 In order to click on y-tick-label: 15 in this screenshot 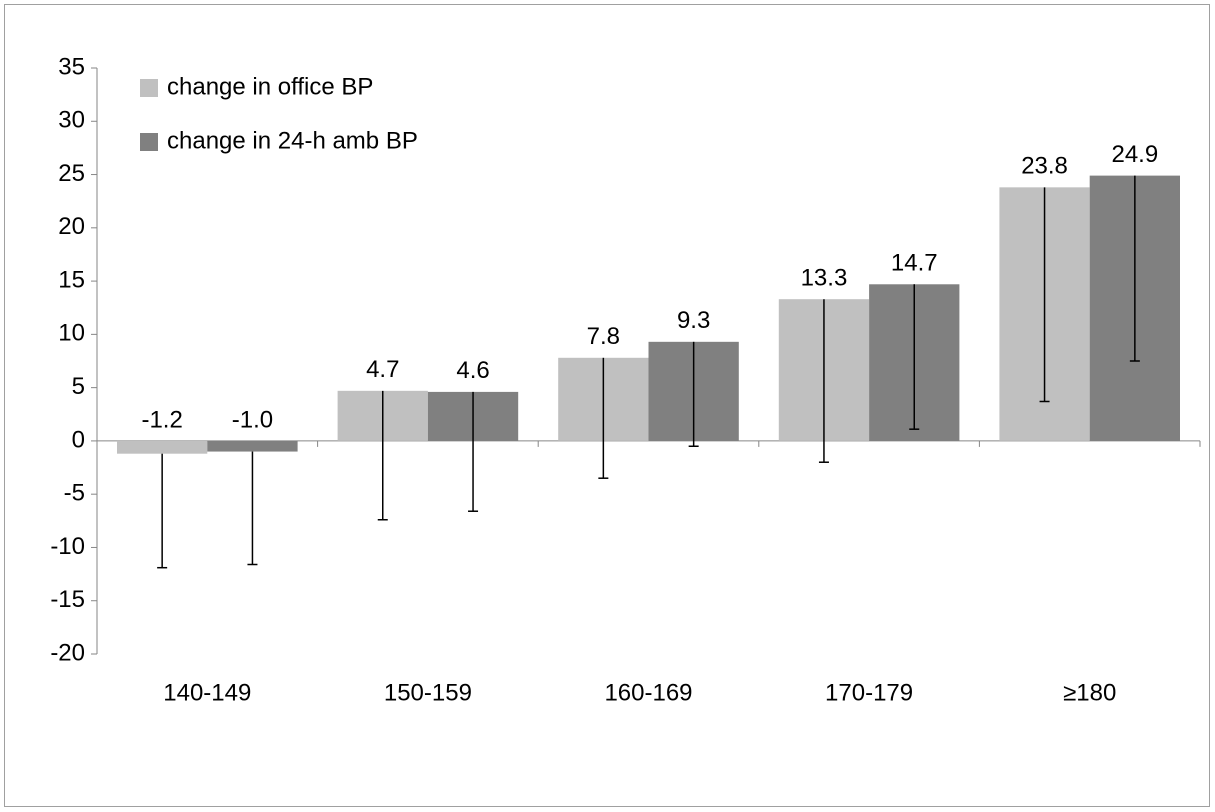, I will do `click(71, 279)`.